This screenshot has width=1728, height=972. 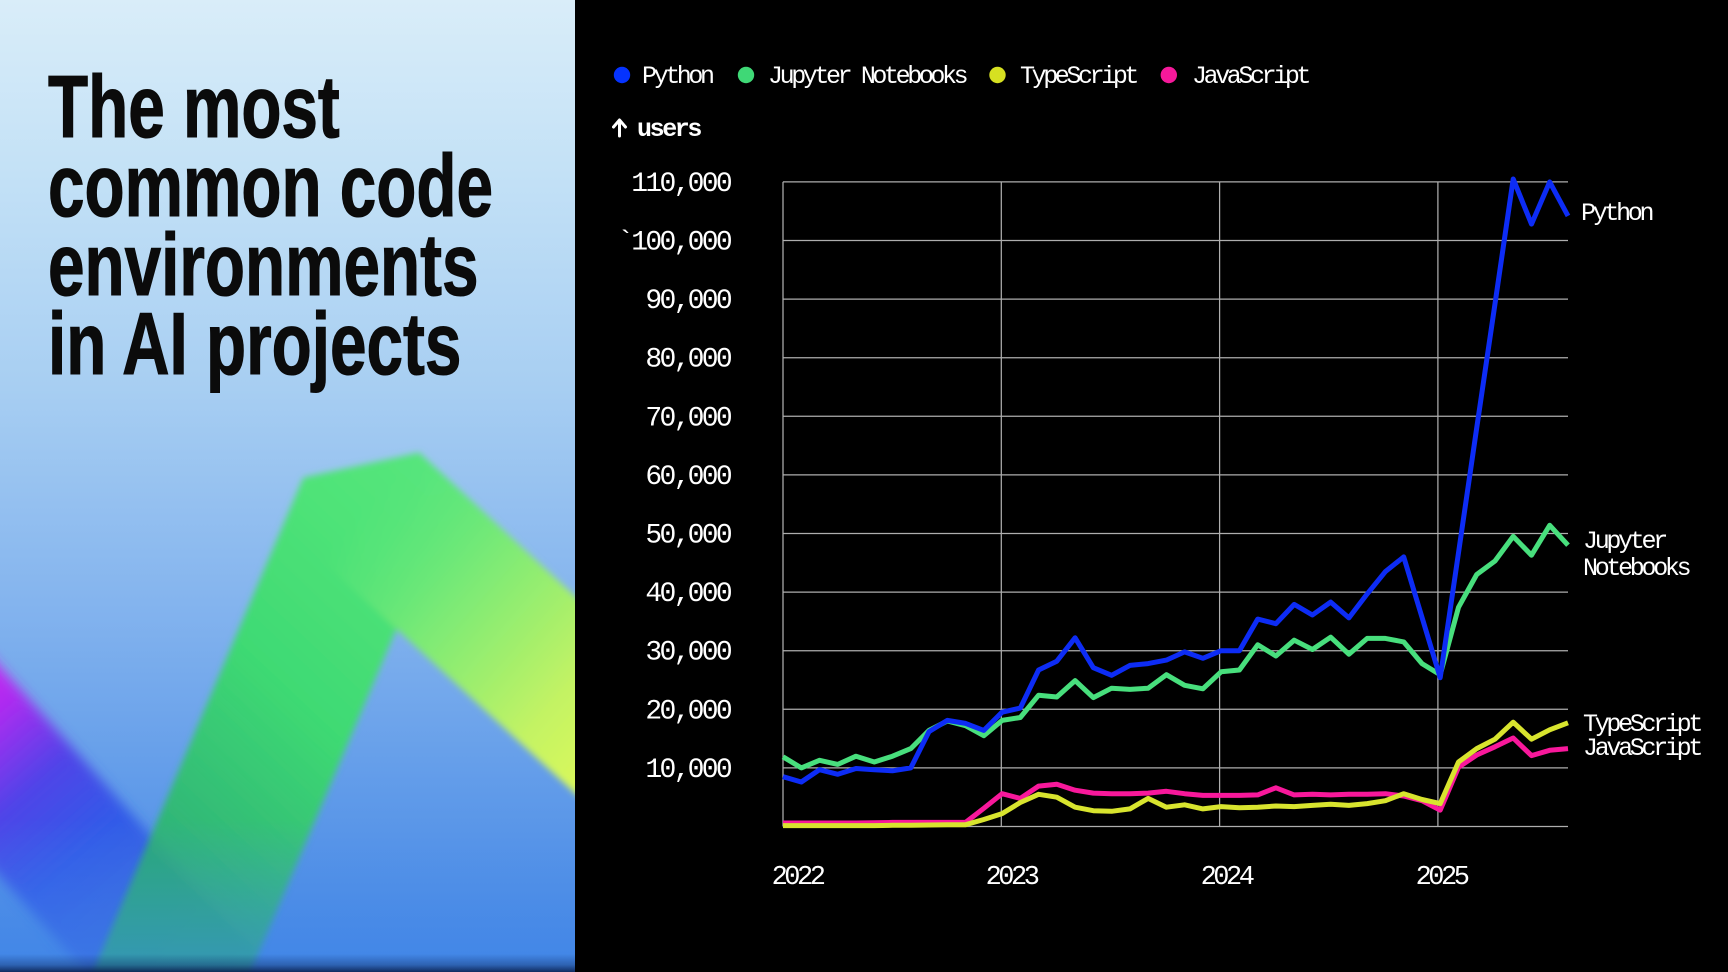 What do you see at coordinates (1624, 541) in the screenshot?
I see `svg-text: Jupyter` at bounding box center [1624, 541].